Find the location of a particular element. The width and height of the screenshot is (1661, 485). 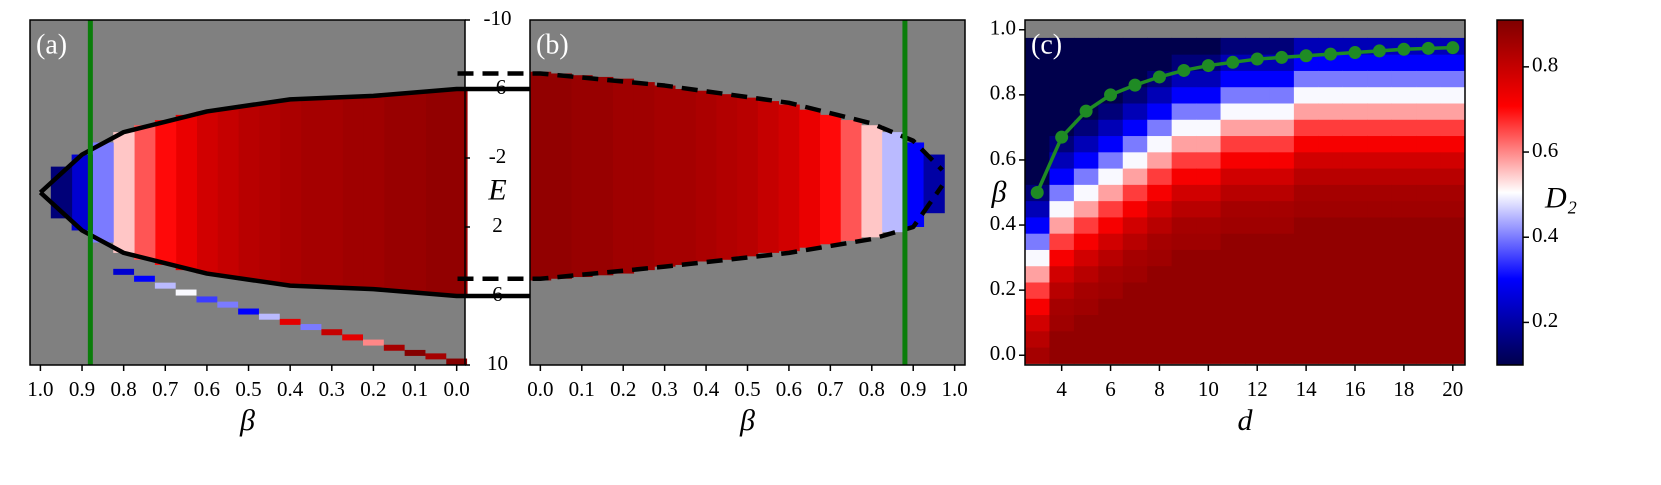

x-tick-label: 0.7 is located at coordinates (830, 389).